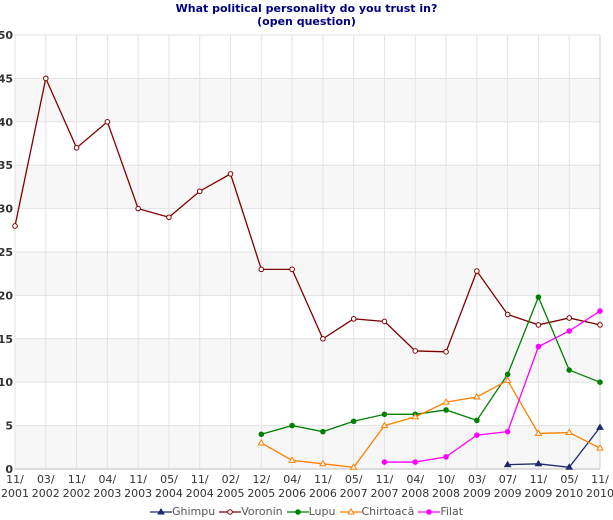 This screenshot has width=613, height=520. Describe the element at coordinates (538, 486) in the screenshot. I see `x-tick-label: 11/2009` at that location.